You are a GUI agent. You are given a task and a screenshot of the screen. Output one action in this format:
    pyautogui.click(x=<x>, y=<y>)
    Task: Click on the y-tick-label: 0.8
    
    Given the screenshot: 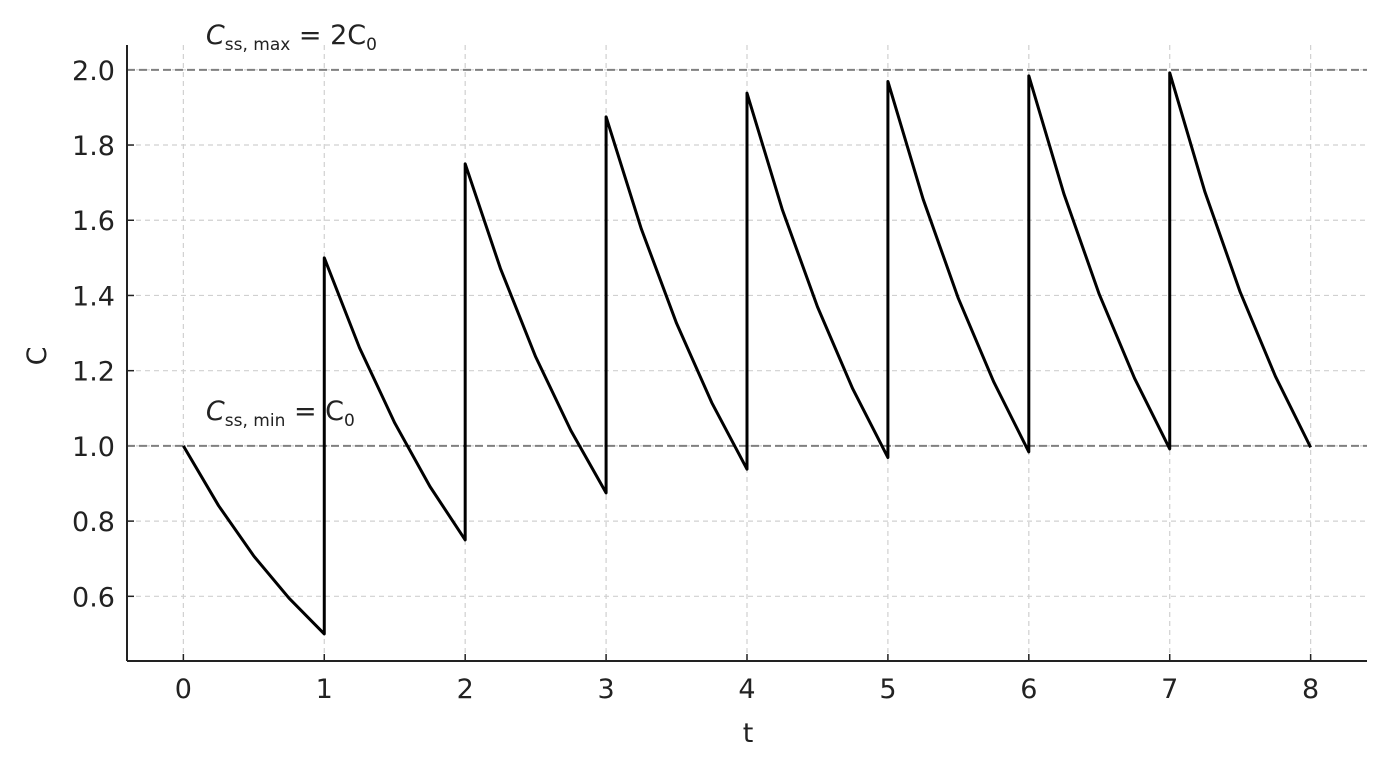 What is the action you would take?
    pyautogui.click(x=93, y=522)
    